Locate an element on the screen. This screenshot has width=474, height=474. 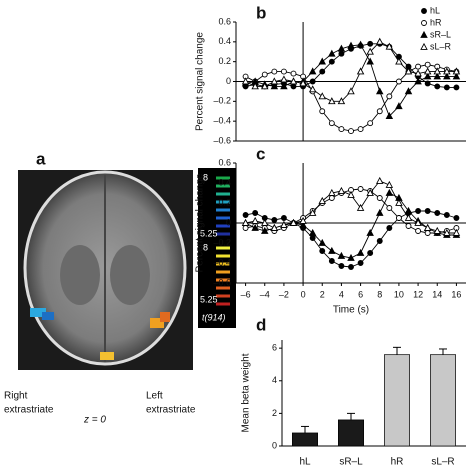
x-tick-label: –2 is located at coordinates (284, 294).